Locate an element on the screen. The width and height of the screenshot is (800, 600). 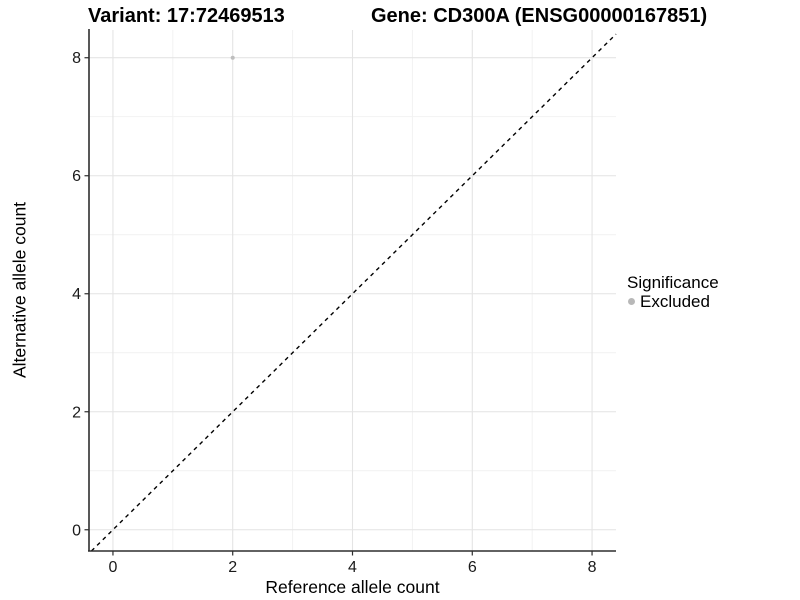
legend: Significance Excluded is located at coordinates (673, 292).